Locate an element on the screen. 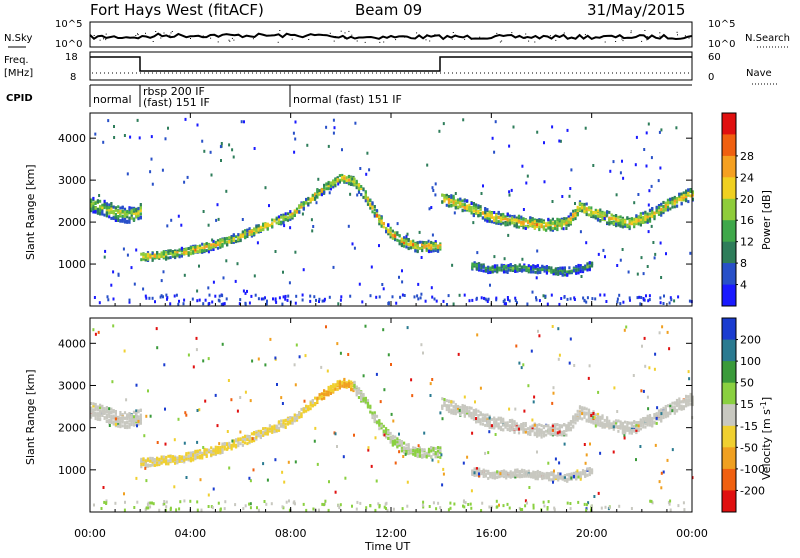 The width and height of the screenshot is (800, 558). freq-label-1: Freq. is located at coordinates (16, 60).